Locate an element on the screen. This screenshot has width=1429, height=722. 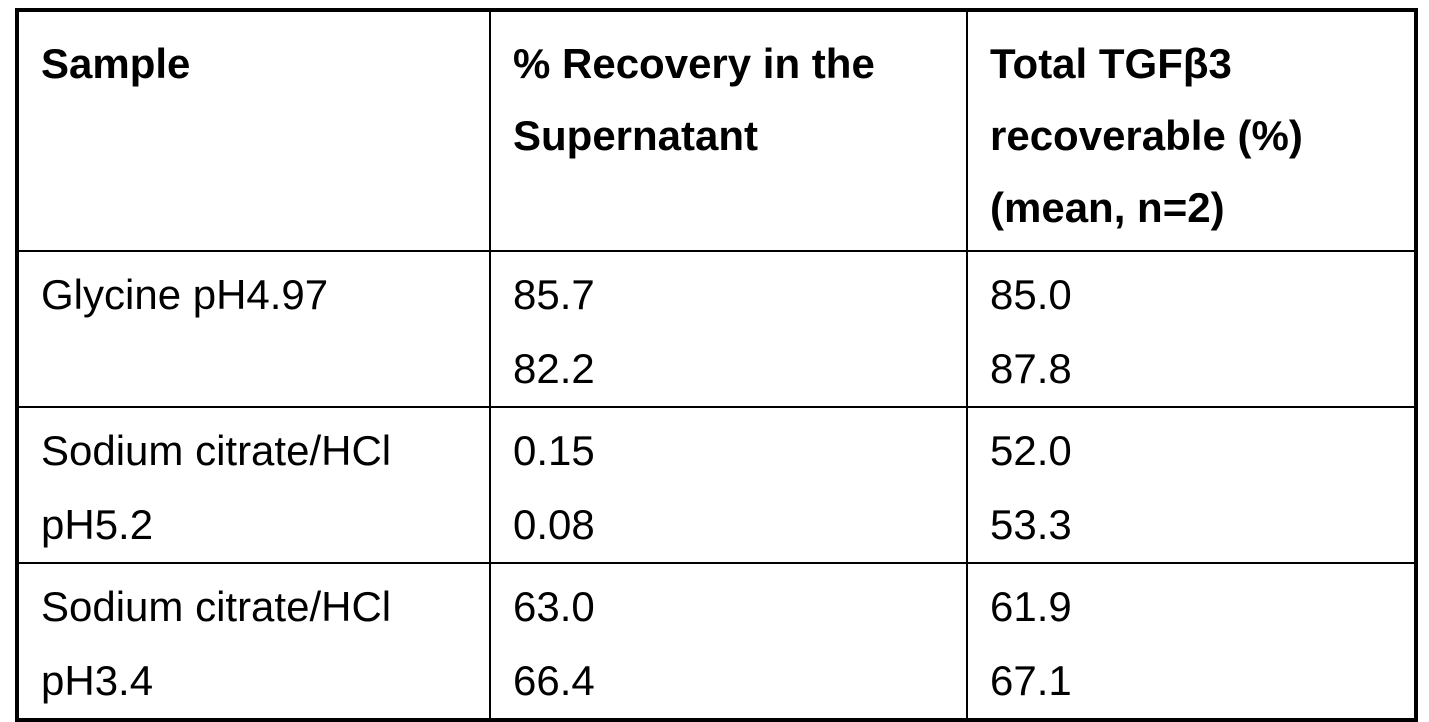
recovery-value: 63.0 is located at coordinates (729, 607).